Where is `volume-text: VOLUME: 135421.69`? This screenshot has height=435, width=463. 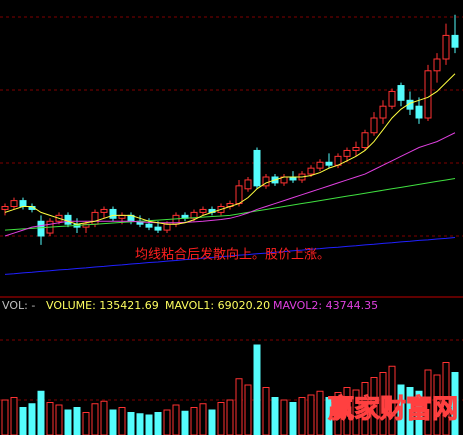 volume-text: VOLUME: 135421.69 is located at coordinates (102, 305).